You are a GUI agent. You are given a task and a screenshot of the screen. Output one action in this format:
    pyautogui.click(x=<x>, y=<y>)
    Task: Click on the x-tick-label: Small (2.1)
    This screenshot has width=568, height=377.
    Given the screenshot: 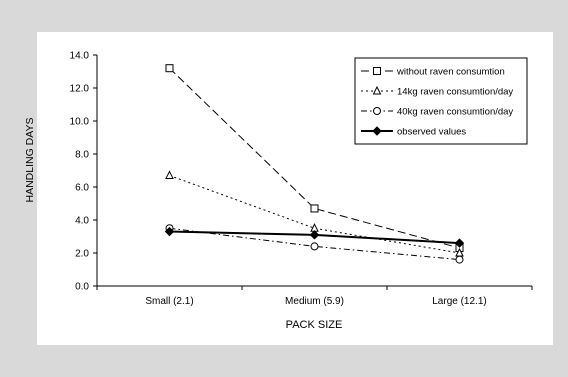 What is the action you would take?
    pyautogui.click(x=169, y=301)
    